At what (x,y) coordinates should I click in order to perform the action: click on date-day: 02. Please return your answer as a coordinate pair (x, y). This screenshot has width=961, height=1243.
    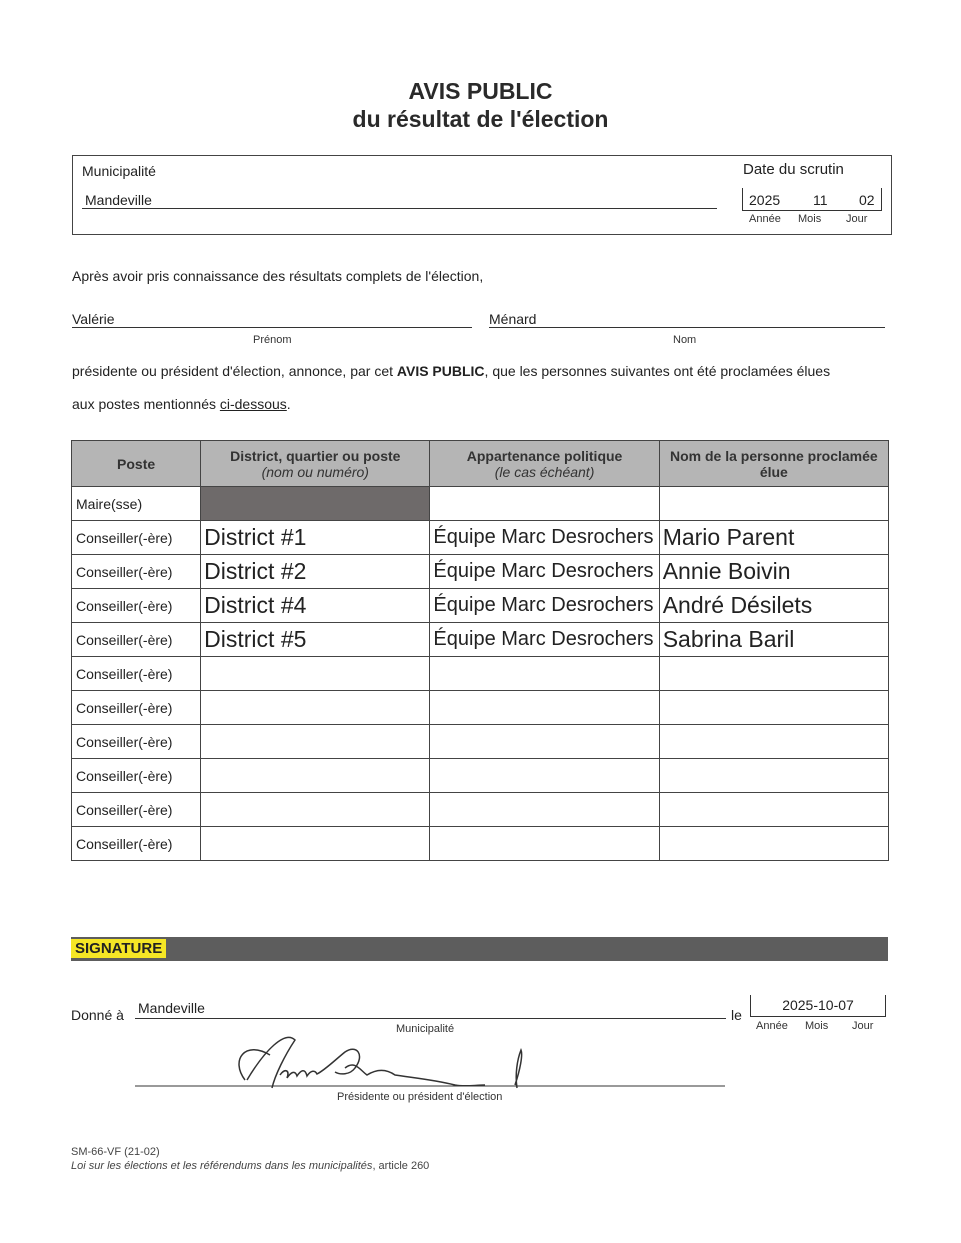
    Looking at the image, I should click on (867, 200).